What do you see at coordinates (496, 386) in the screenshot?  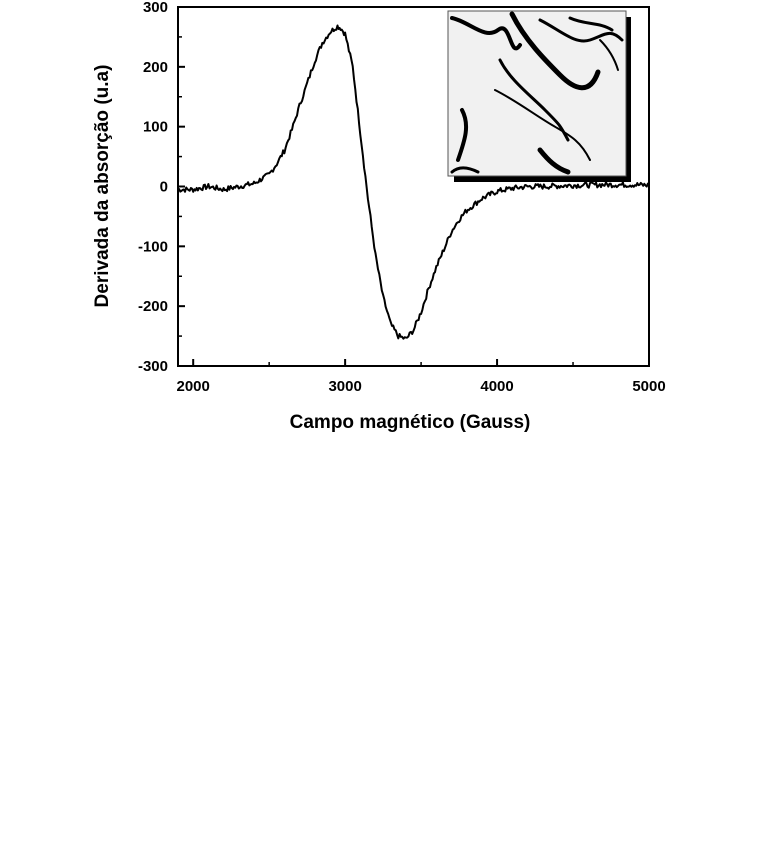 I see `x-tick-label: 4000` at bounding box center [496, 386].